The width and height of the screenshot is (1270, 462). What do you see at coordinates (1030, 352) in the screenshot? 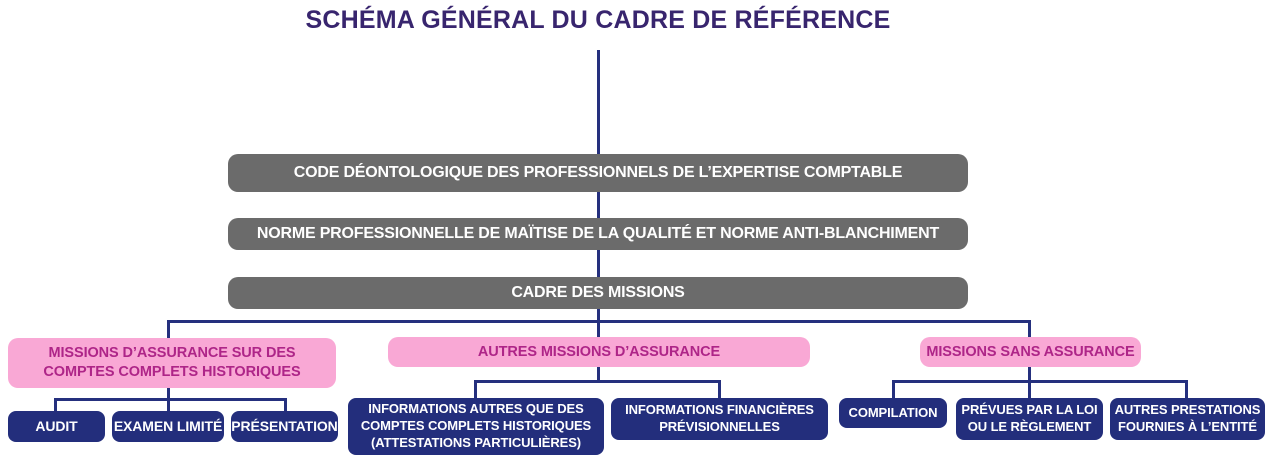
I see `branch-missions-sans-assurance: MISSIONS SANS ASSURANCE` at bounding box center [1030, 352].